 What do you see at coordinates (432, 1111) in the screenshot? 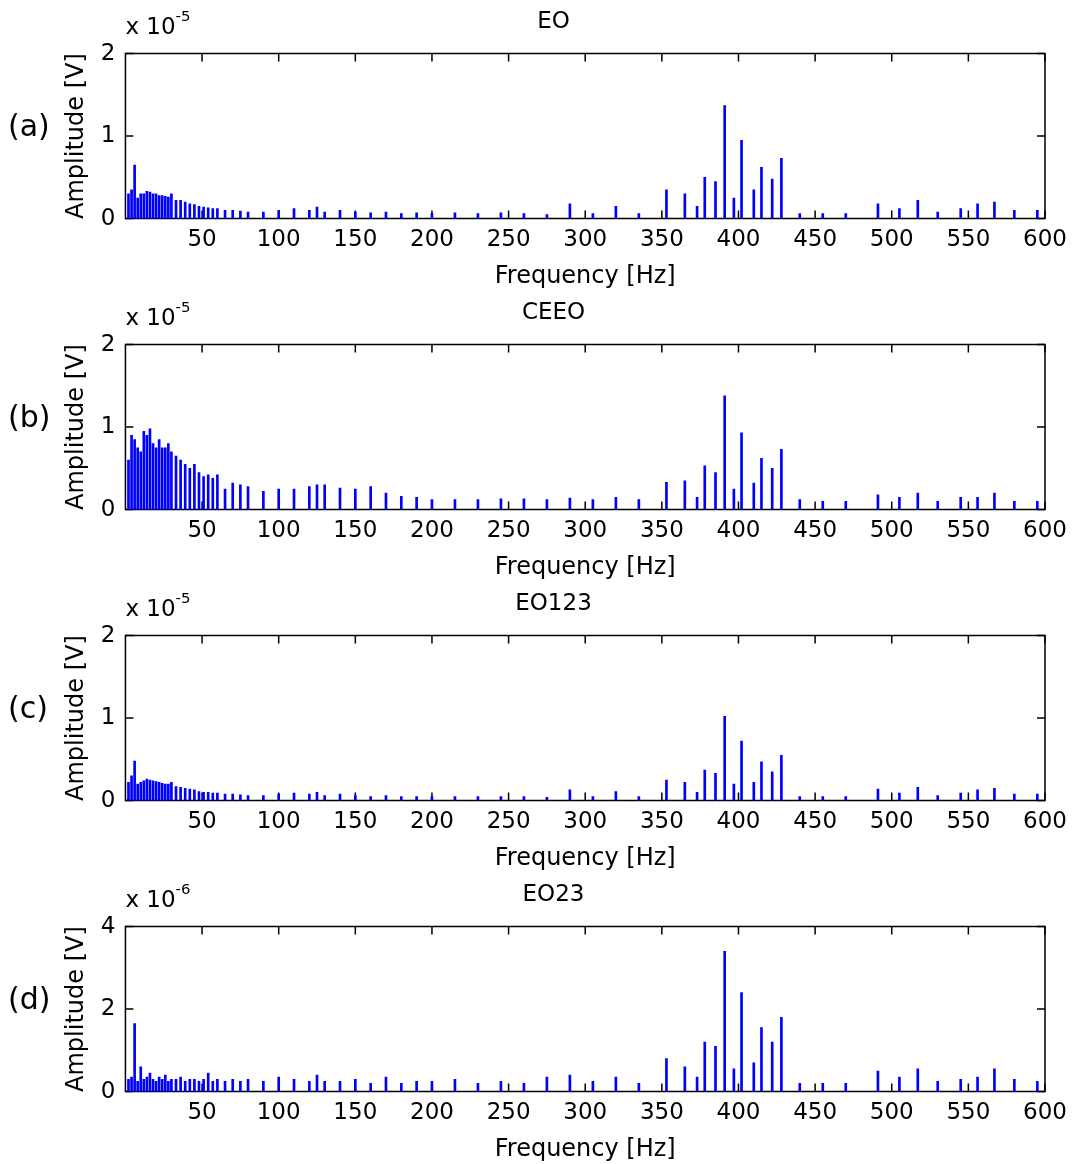
I see `x-tick-label: 200` at bounding box center [432, 1111].